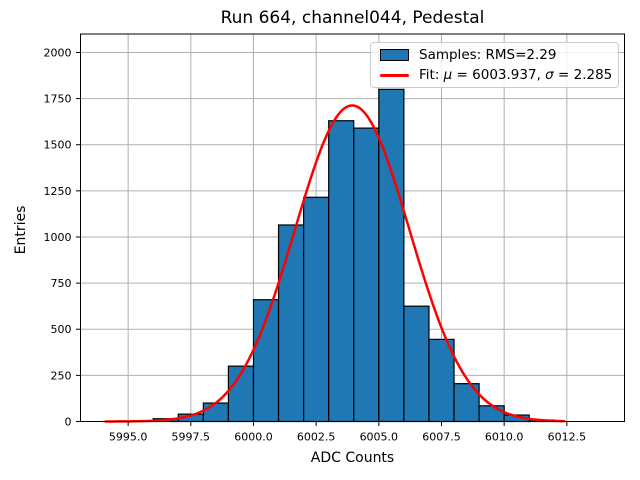 Image resolution: width=640 pixels, height=480 pixels. I want to click on legend-entry-samples: Samples: RMS=2.29, so click(494, 55).